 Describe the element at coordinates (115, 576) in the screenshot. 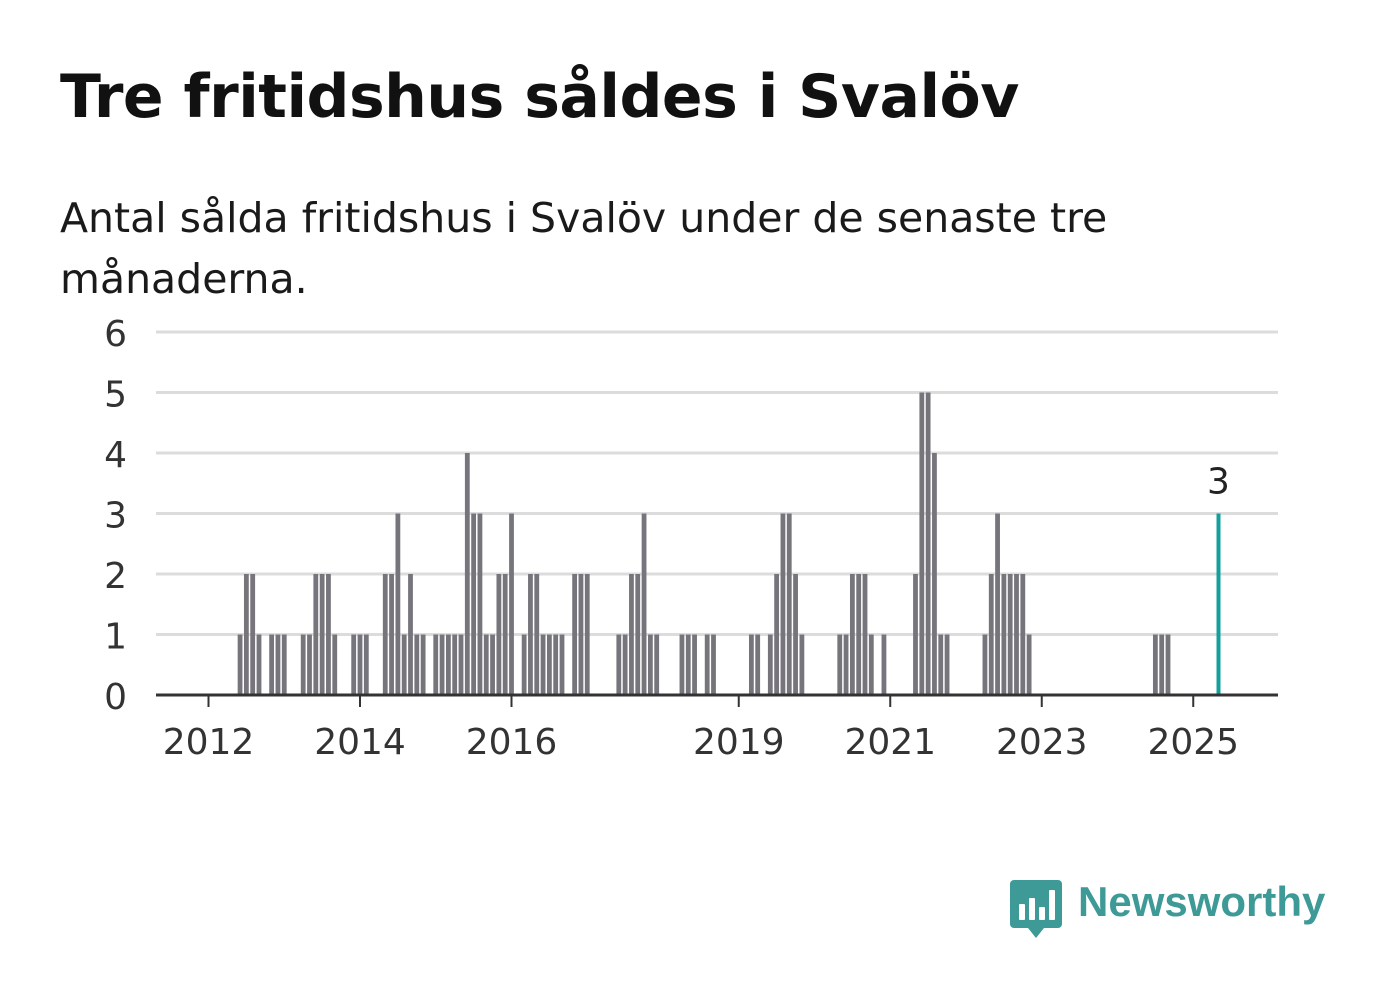

I see `y-tick-label: 2` at that location.